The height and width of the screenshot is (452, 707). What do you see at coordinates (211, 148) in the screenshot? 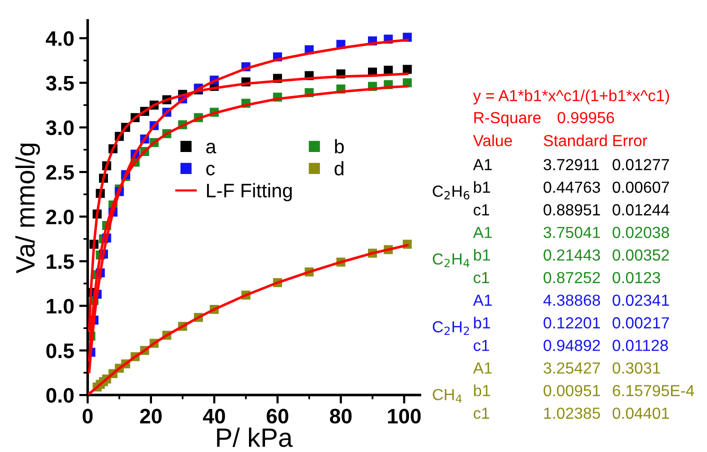
I see `legend-label: a` at bounding box center [211, 148].